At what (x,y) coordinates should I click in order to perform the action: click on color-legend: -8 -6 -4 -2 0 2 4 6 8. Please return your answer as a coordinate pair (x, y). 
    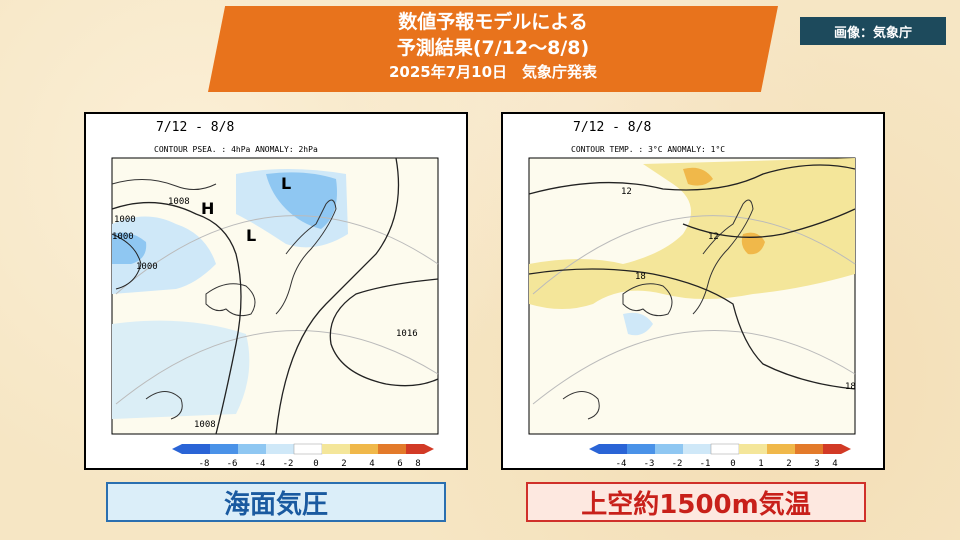
    Looking at the image, I should click on (303, 455).